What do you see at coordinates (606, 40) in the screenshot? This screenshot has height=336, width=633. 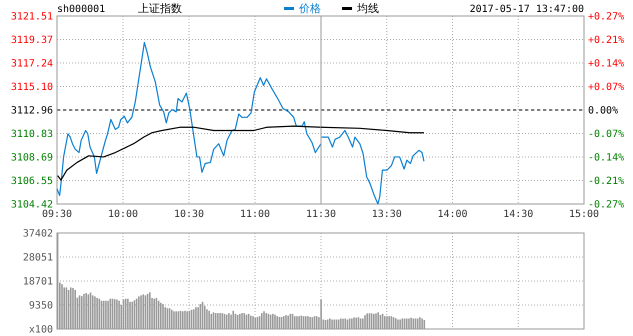 I see `text: +0.21%` at bounding box center [606, 40].